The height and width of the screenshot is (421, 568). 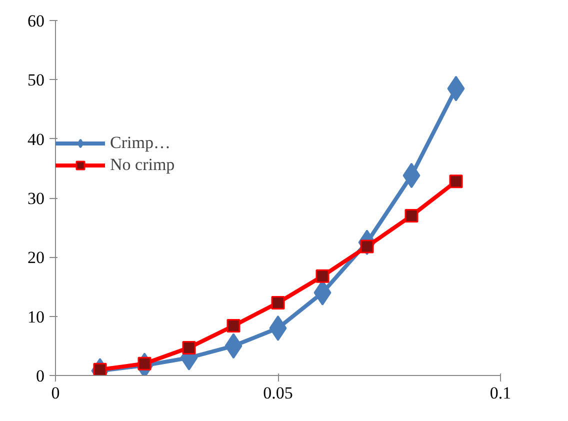 What do you see at coordinates (36, 80) in the screenshot?
I see `y-tick-label: 50` at bounding box center [36, 80].